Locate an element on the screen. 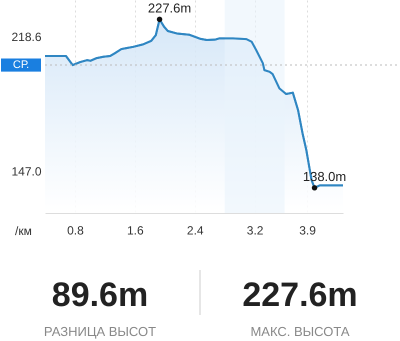 The width and height of the screenshot is (400, 341). text: 227.6m is located at coordinates (300, 295).